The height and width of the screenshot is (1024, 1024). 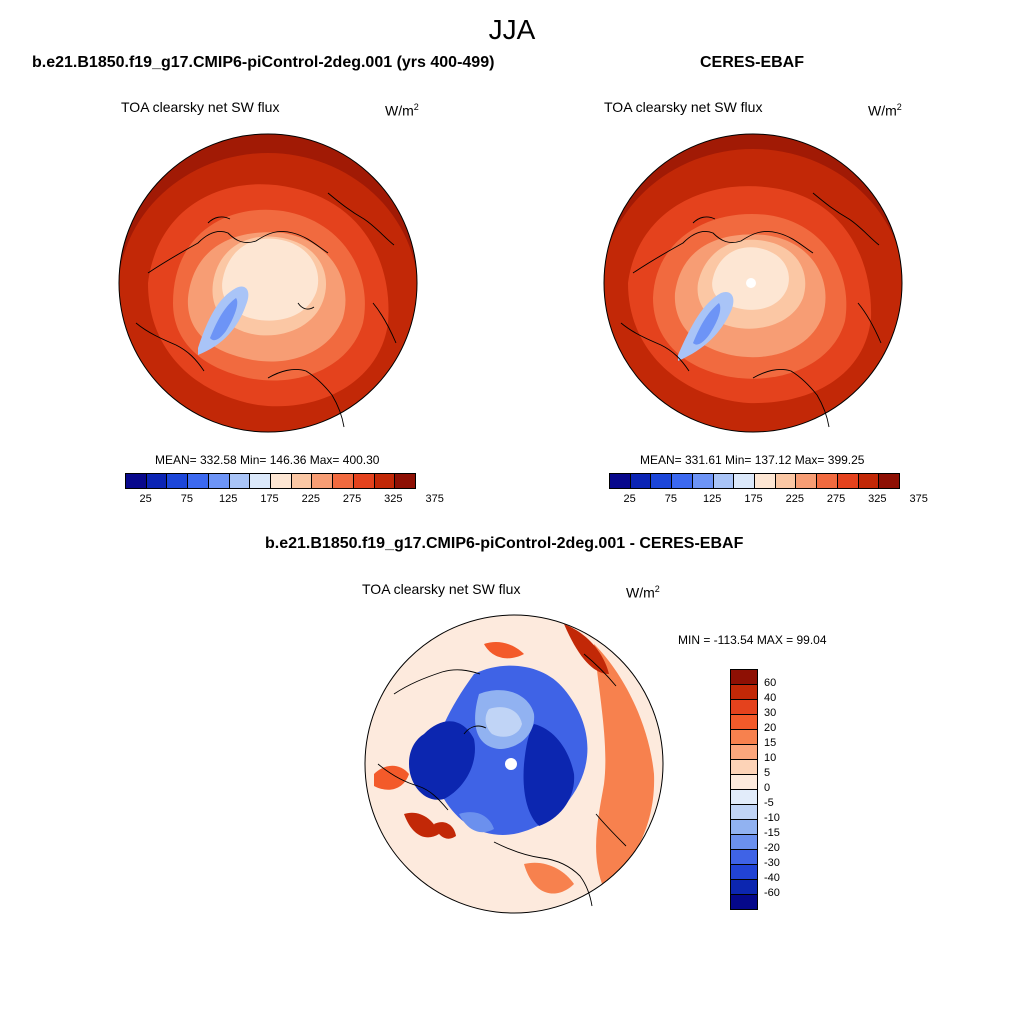 I want to click on colorbar-tick-label: -30, so click(x=772, y=863).